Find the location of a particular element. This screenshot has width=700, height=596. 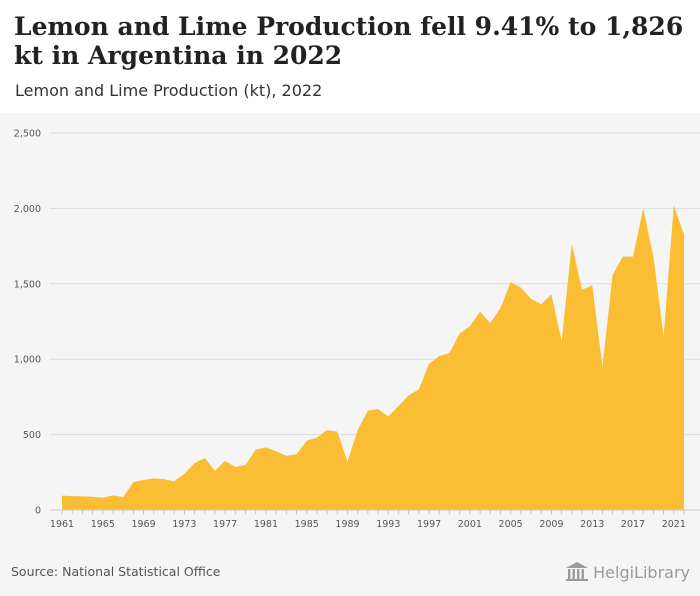

y-tick-label: 500 is located at coordinates (32, 435).